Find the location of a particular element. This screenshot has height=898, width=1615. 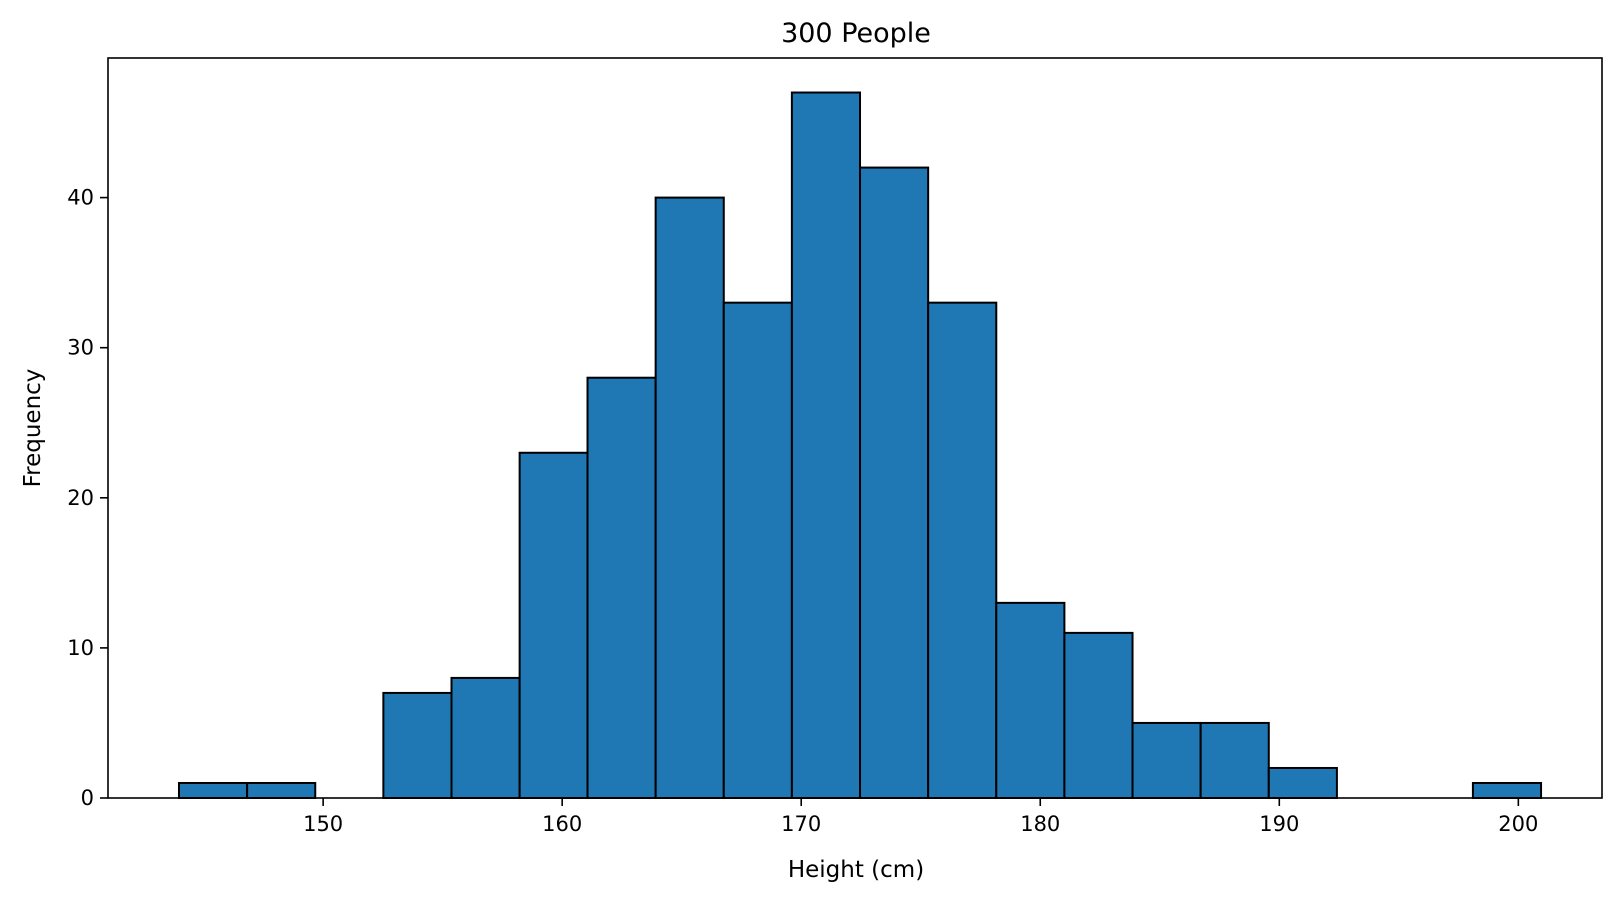

y-axis: 0 10 20 30 40 is located at coordinates (87, 498).